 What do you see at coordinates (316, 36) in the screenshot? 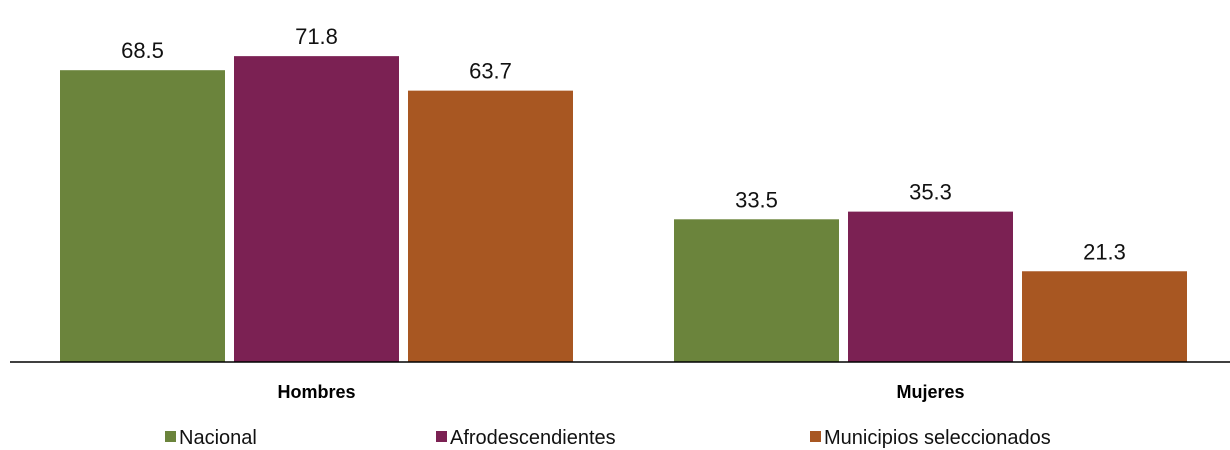
I see `value-label-hombres-afrodescendientes: 71.8` at bounding box center [316, 36].